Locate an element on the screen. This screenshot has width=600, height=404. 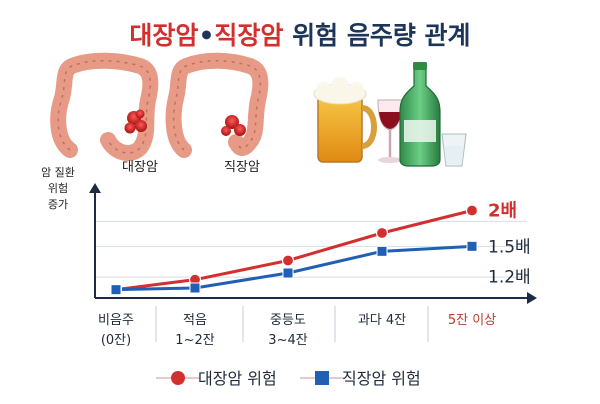
value-label: 1.5배 is located at coordinates (509, 247).